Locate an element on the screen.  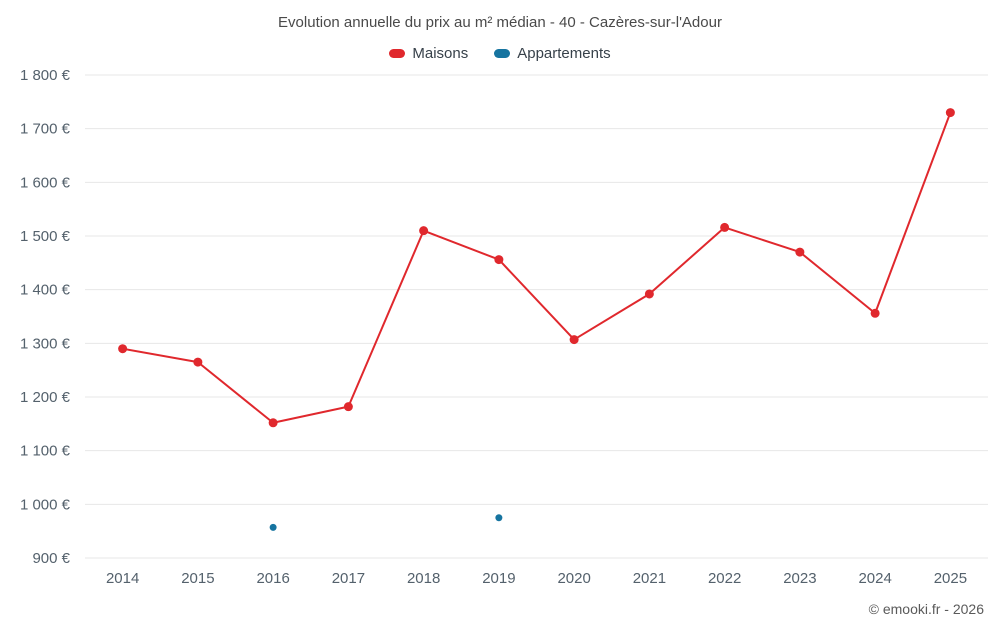
legend-swatch-appartements is located at coordinates (502, 53).